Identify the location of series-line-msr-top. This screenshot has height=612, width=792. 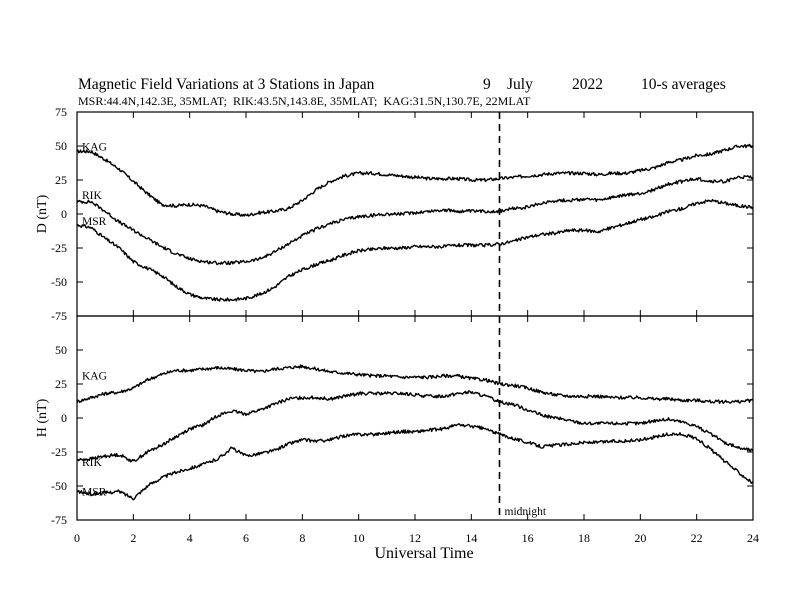
(415, 250).